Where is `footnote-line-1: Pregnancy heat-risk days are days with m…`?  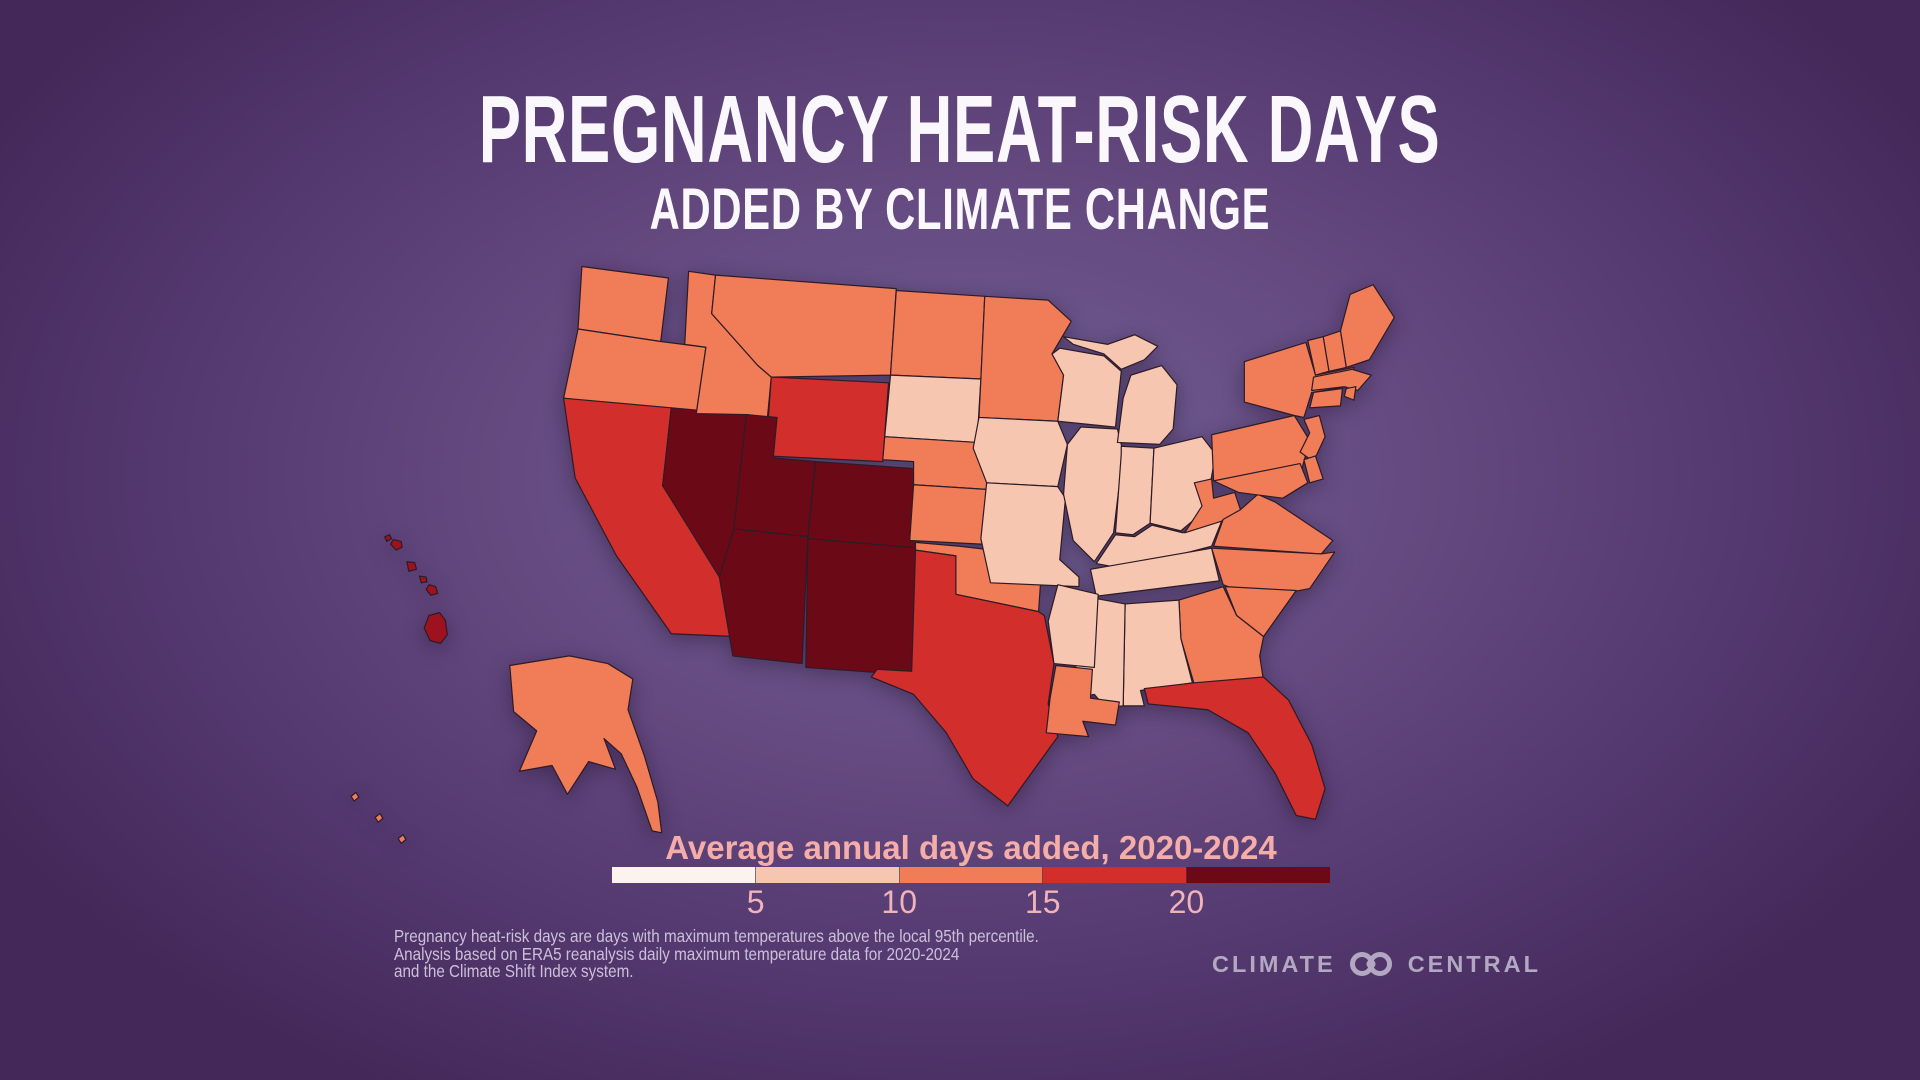 footnote-line-1: Pregnancy heat-risk days are days with m… is located at coordinates (716, 936).